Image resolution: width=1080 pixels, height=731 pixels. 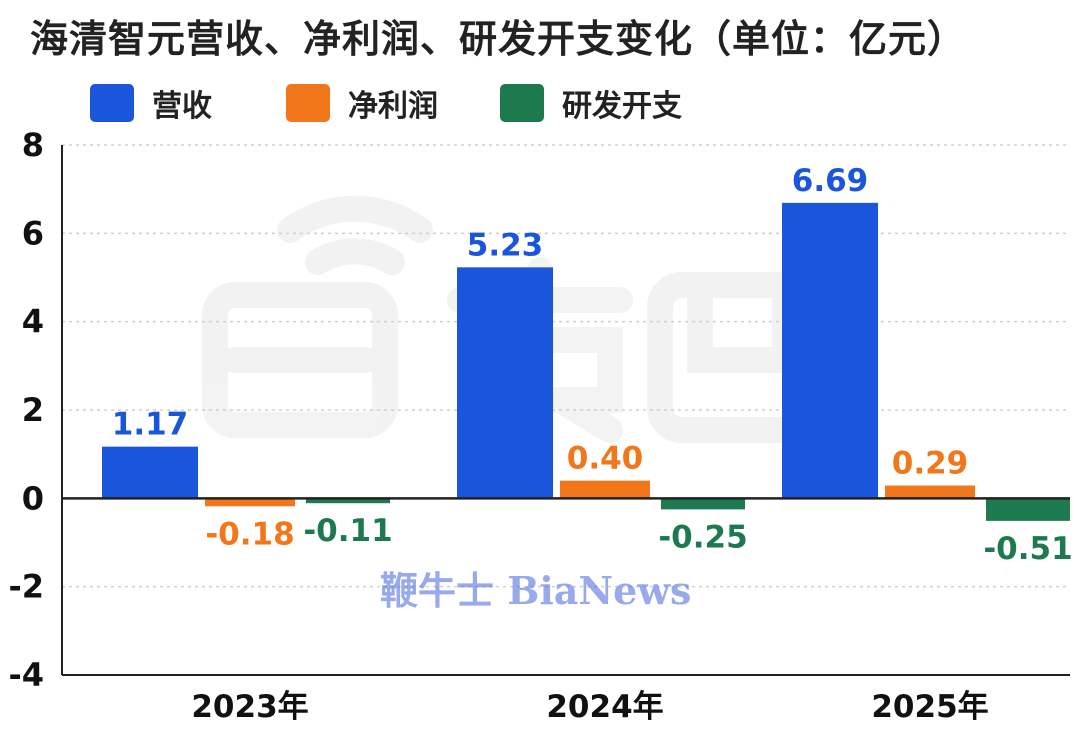 I want to click on bar-net-profit-2023, so click(x=250, y=502).